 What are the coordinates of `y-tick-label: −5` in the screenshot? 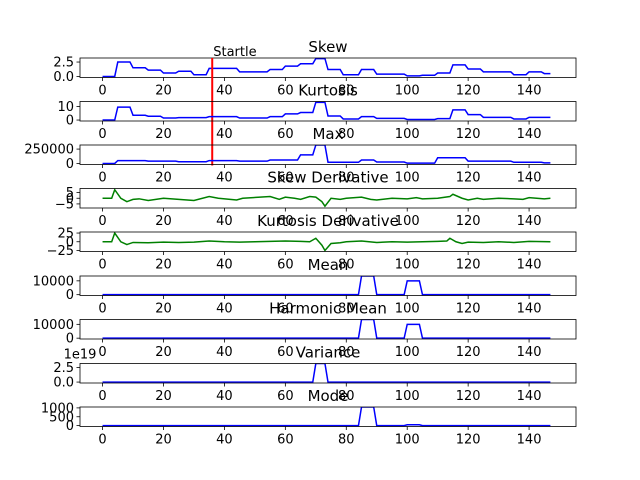 It's located at (64, 204).